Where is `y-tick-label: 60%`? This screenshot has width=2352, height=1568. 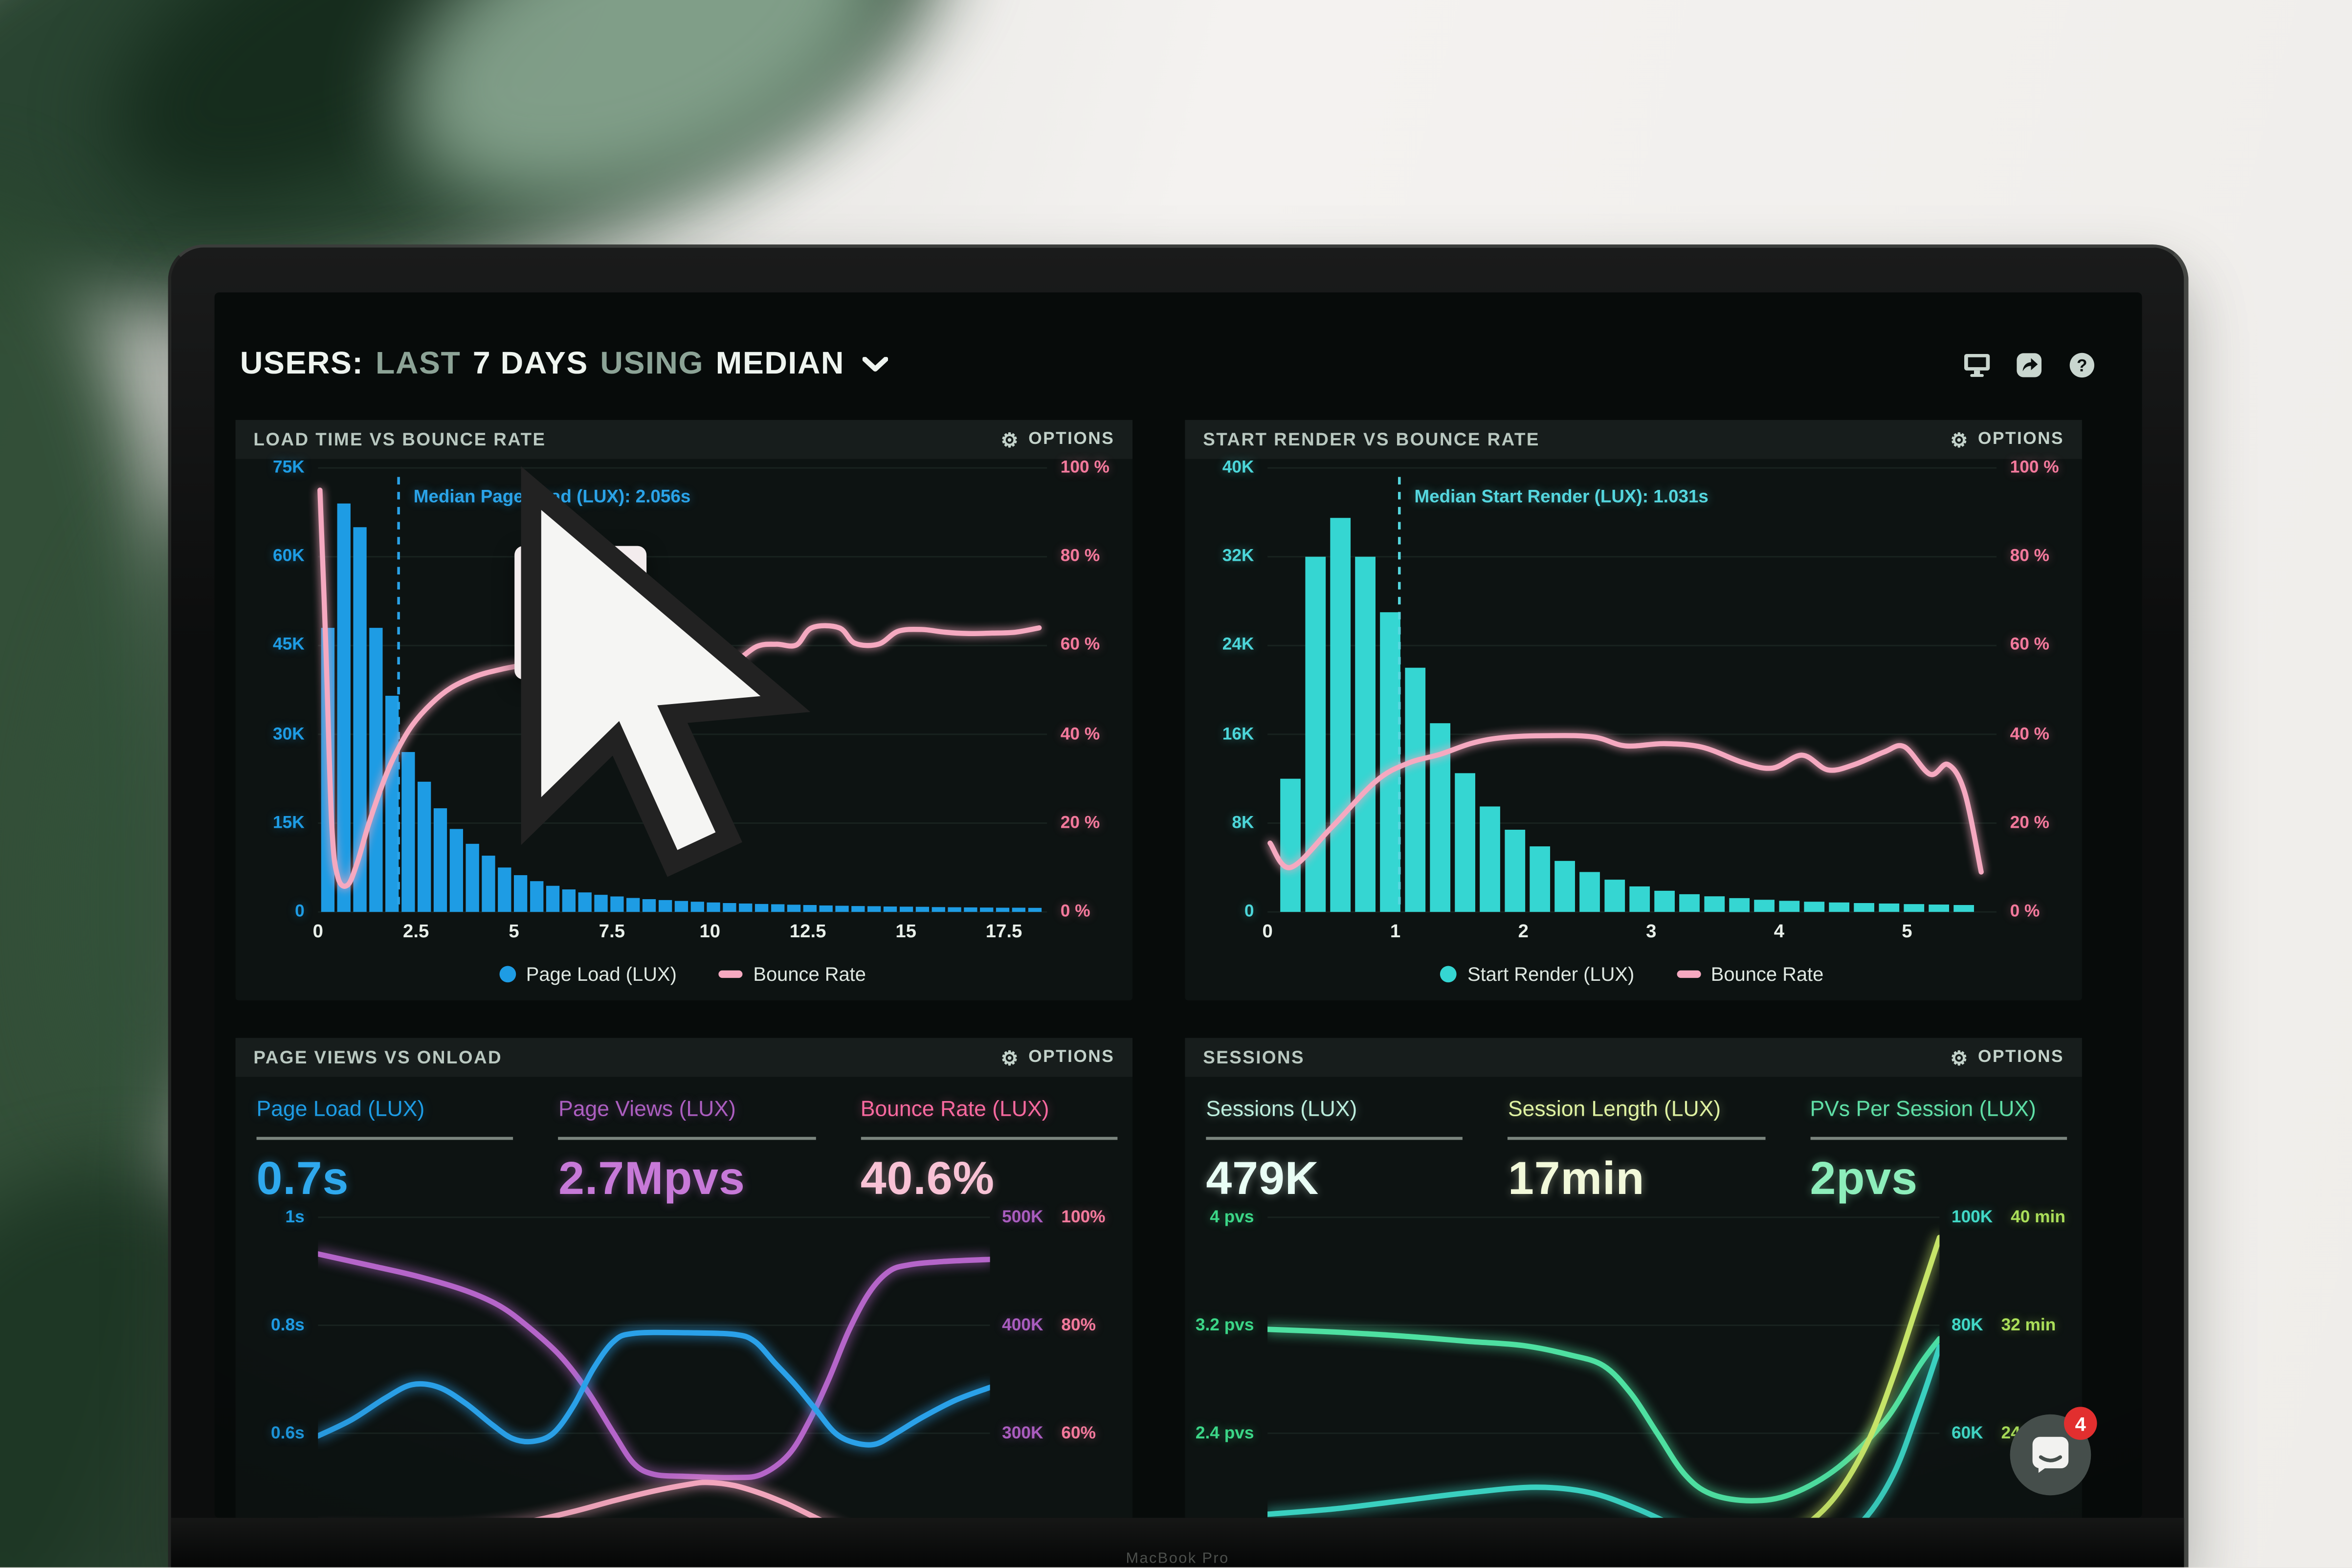 y-tick-label: 60% is located at coordinates (1078, 1433).